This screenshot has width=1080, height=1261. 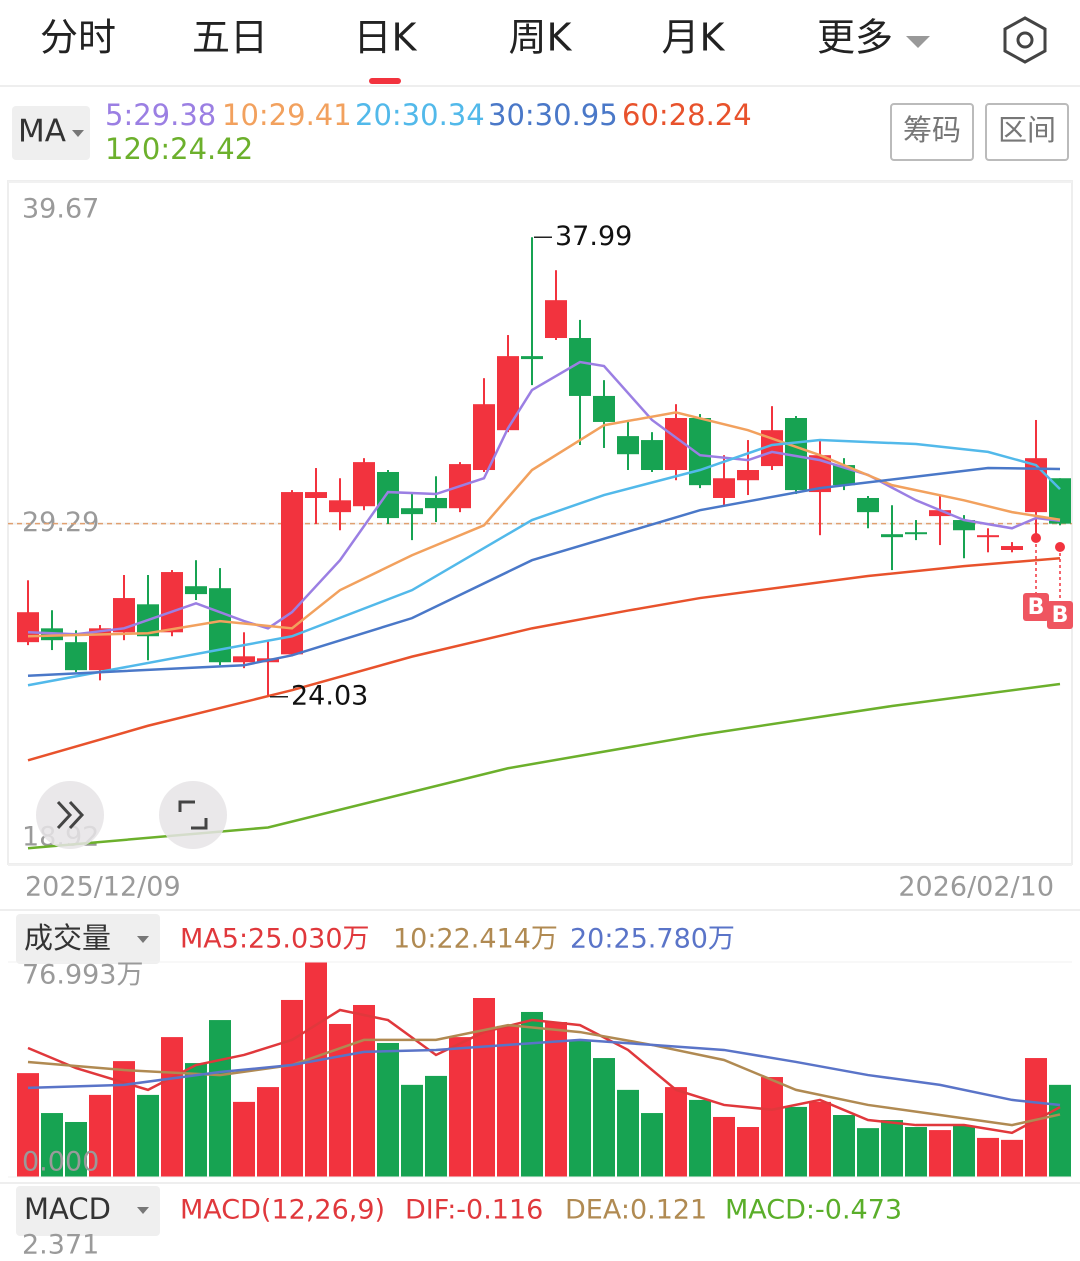 What do you see at coordinates (855, 38) in the screenshot?
I see `tab: 更多` at bounding box center [855, 38].